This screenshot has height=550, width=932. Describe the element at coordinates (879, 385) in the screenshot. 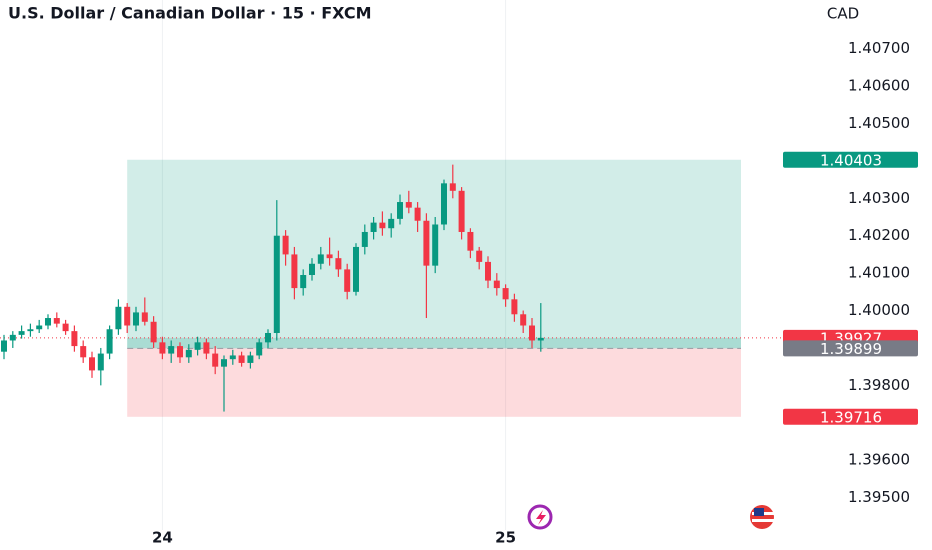

I see `y-tick-label: 1.39800` at that location.